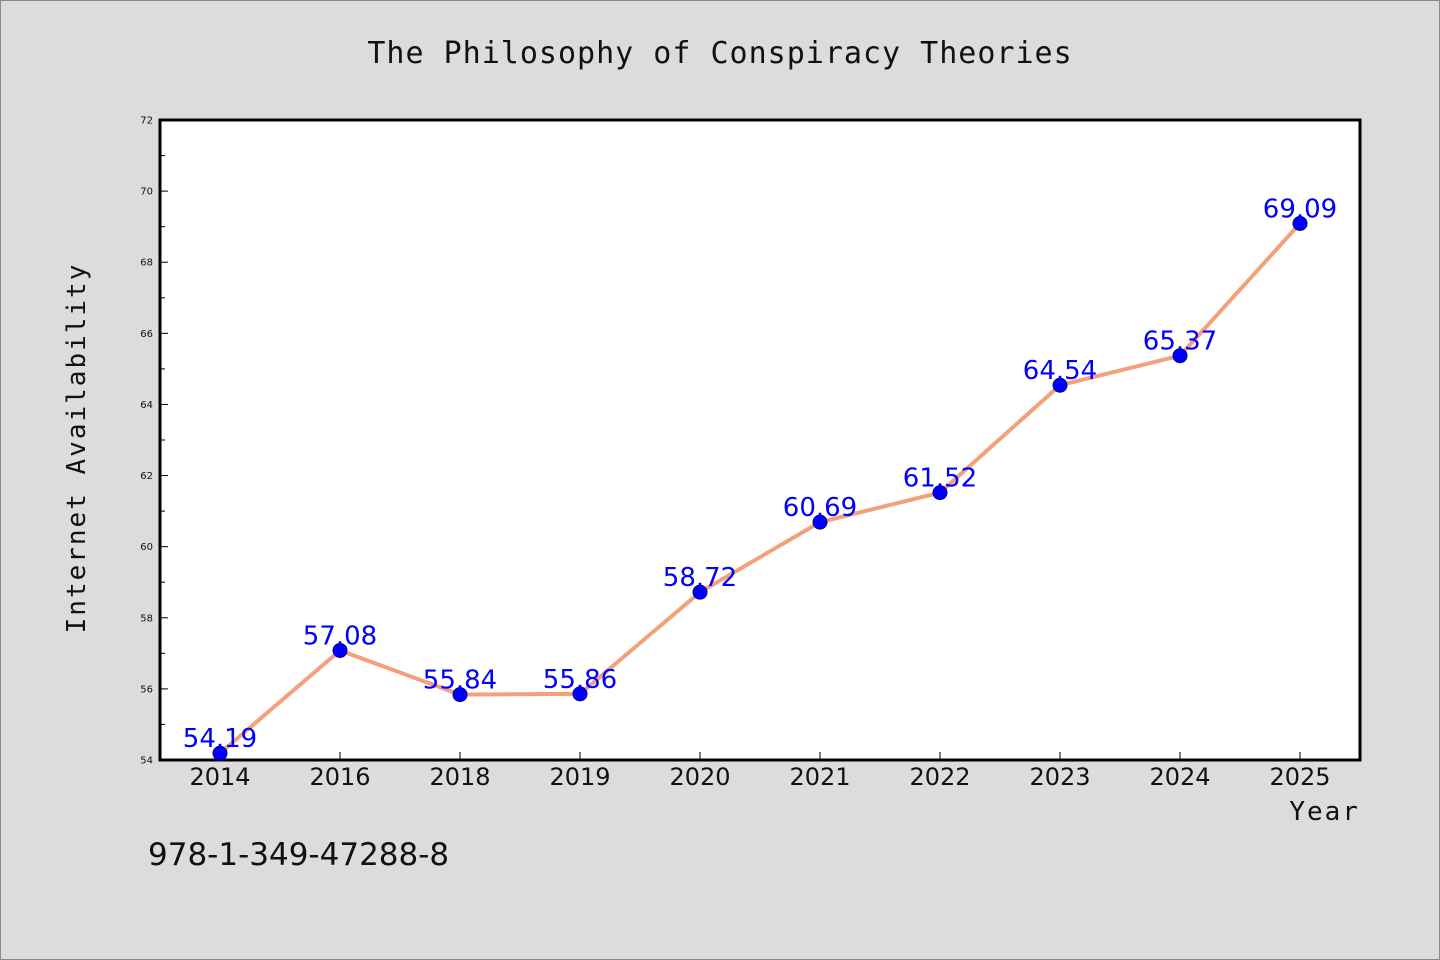 This screenshot has height=960, width=1440. Describe the element at coordinates (146, 192) in the screenshot. I see `y-tick-label: 70` at that location.